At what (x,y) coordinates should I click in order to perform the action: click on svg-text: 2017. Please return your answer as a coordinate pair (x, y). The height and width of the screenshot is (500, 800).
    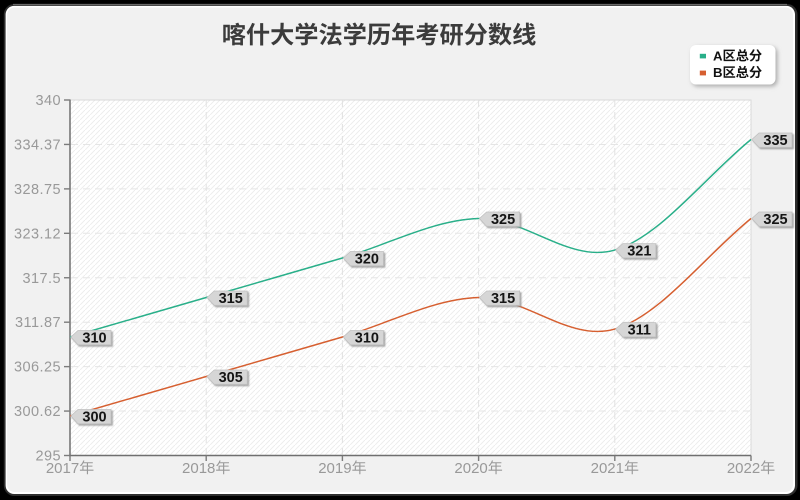
    Looking at the image, I should click on (62, 468).